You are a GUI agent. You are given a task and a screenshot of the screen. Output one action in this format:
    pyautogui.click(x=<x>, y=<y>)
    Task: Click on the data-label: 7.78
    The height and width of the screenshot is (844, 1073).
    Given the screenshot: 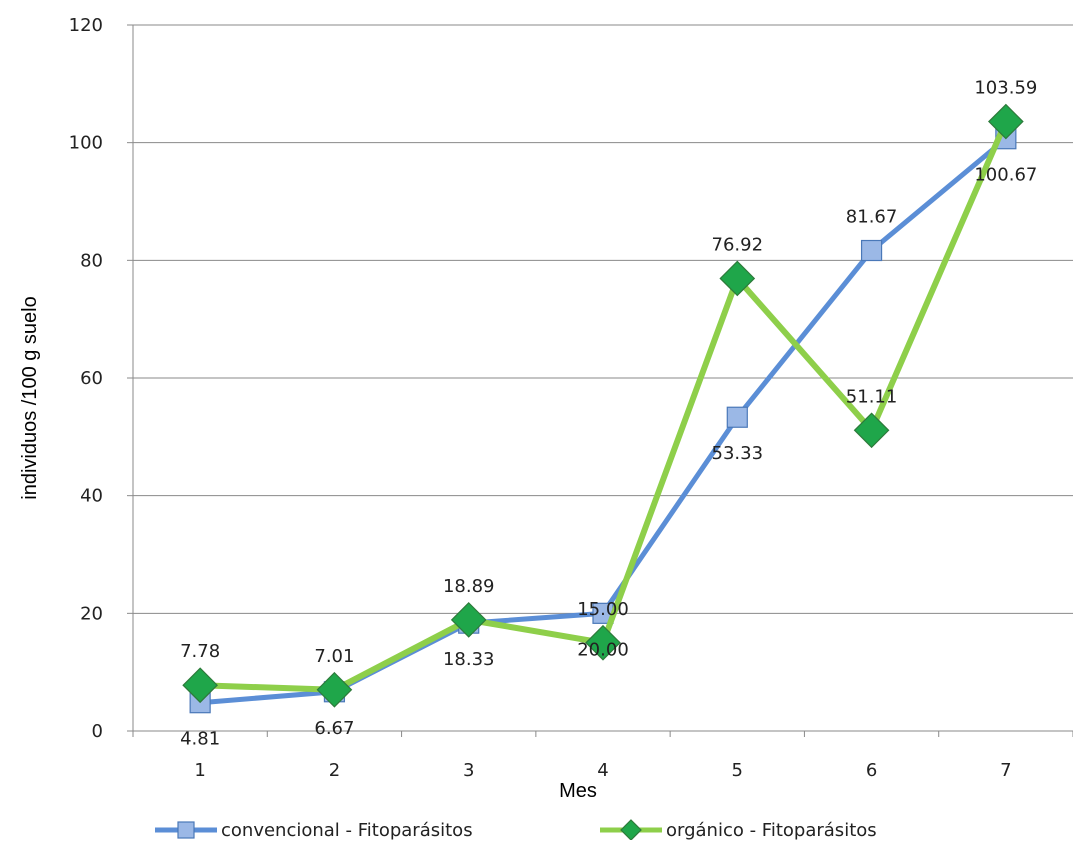 What is the action you would take?
    pyautogui.click(x=200, y=651)
    